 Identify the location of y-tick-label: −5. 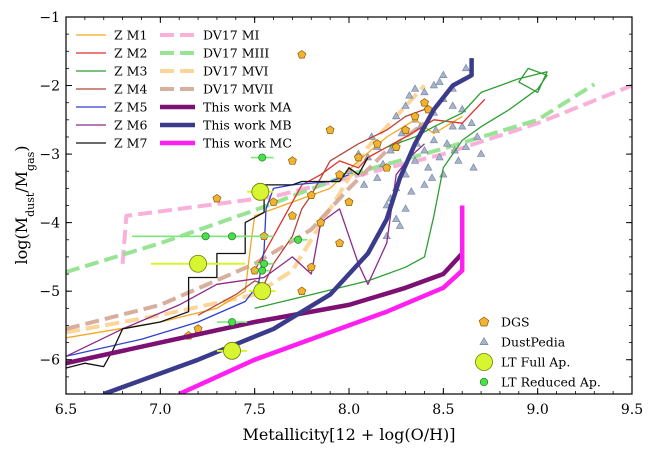
(49, 292).